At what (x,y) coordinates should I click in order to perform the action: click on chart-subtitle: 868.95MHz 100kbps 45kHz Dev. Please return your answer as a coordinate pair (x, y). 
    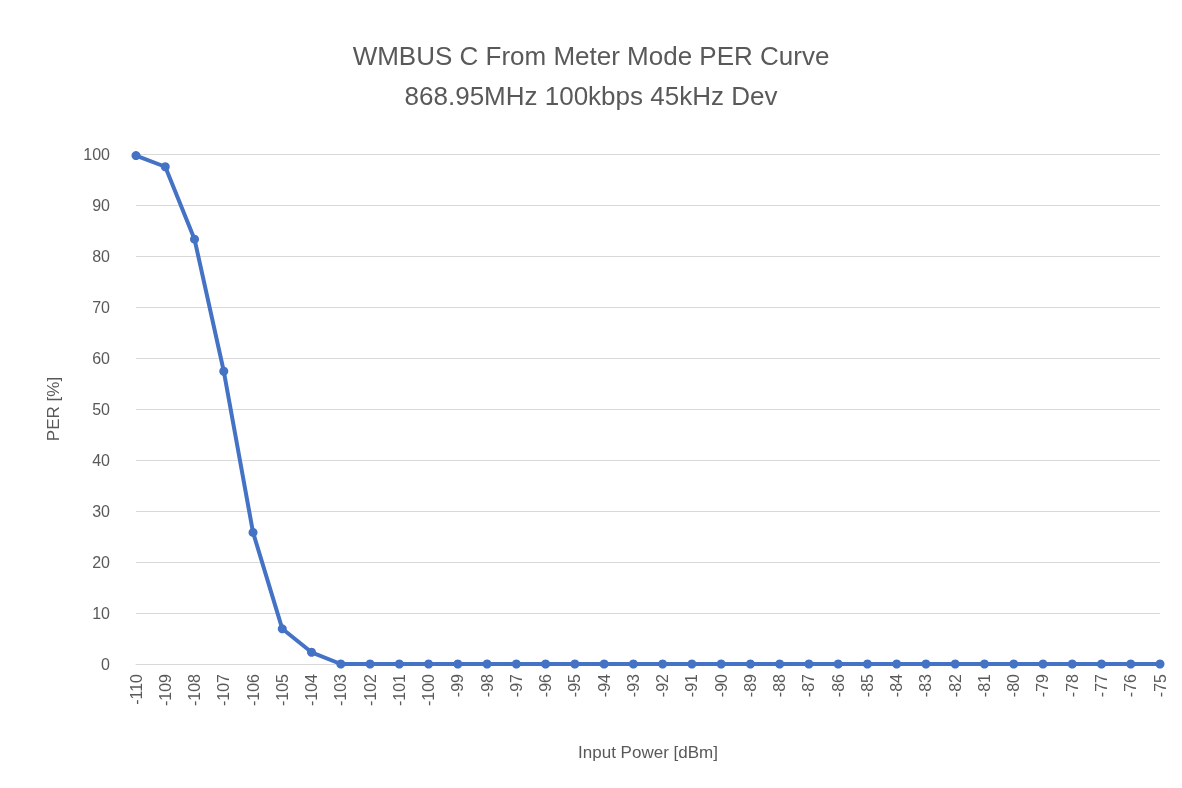
    Looking at the image, I should click on (591, 96).